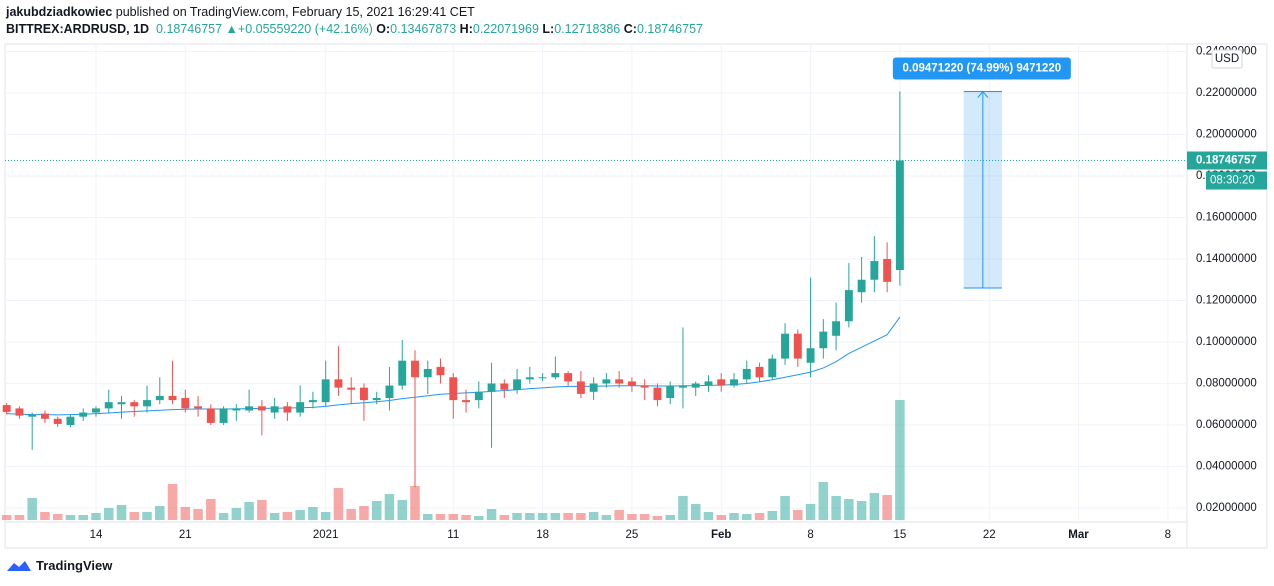 This screenshot has height=586, width=1274. Describe the element at coordinates (1226, 93) in the screenshot. I see `y-tick-label: 0.22000000` at that location.